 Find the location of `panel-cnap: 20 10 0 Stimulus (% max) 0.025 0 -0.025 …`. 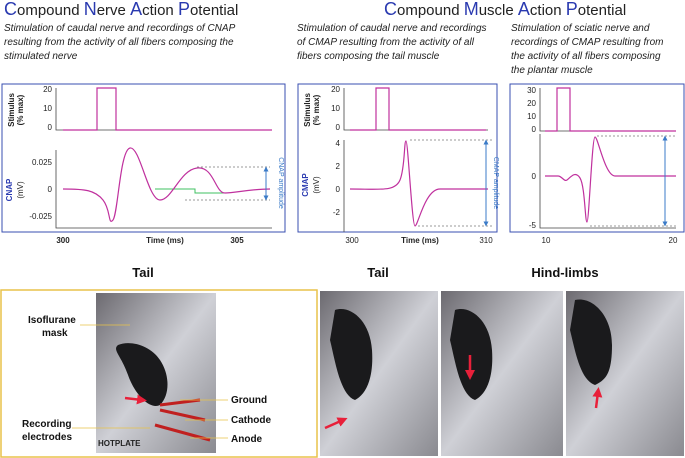

panel-cnap: 20 10 0 Stimulus (% max) 0.025 0 -0.025 … is located at coordinates (144, 165).